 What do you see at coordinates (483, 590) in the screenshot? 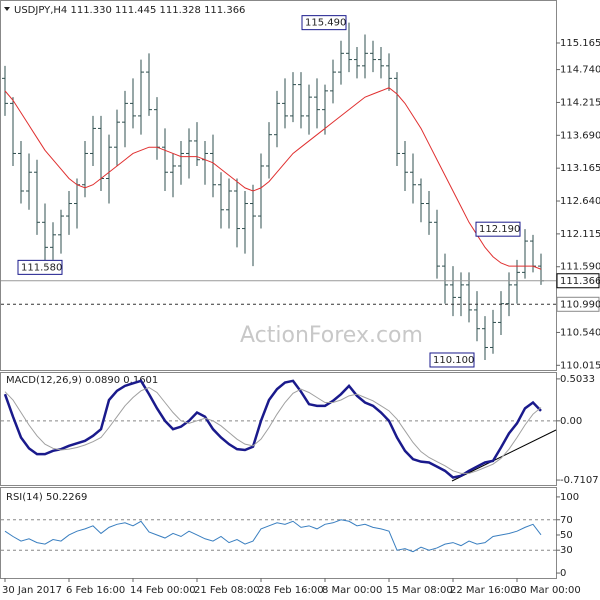
I see `x-tick-label: 22 Mar 16:00` at bounding box center [483, 590].